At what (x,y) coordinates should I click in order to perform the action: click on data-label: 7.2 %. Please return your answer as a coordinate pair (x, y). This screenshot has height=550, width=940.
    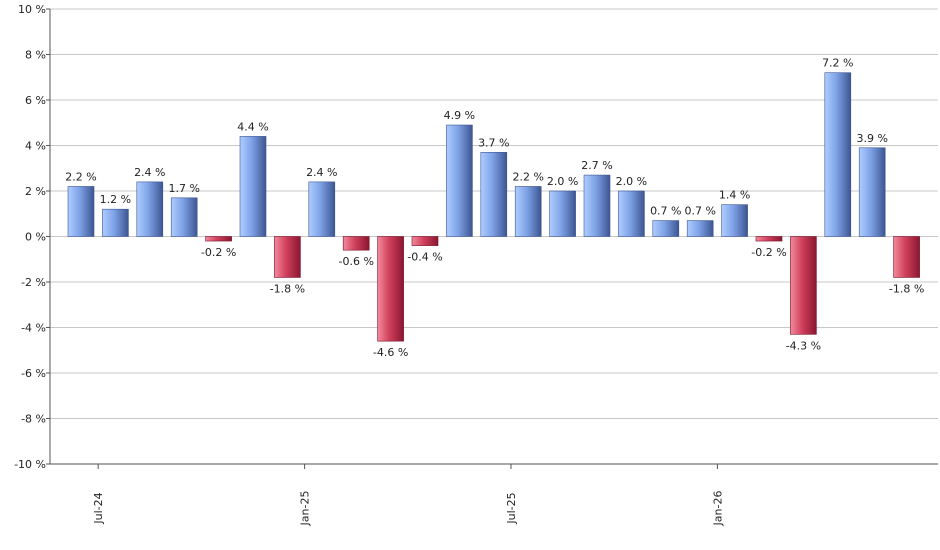
    Looking at the image, I should click on (837, 63).